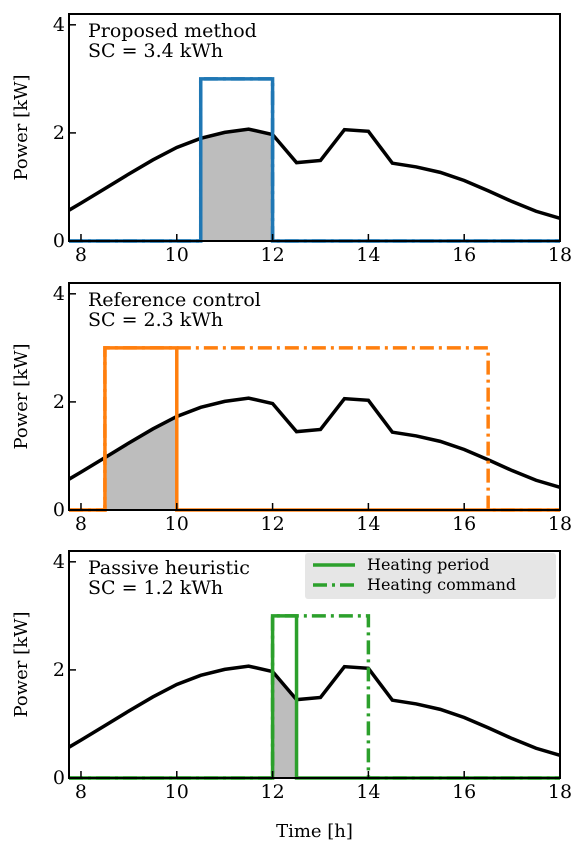 The height and width of the screenshot is (843, 572). What do you see at coordinates (314, 831) in the screenshot?
I see `x-axis-label: Time [h]` at bounding box center [314, 831].